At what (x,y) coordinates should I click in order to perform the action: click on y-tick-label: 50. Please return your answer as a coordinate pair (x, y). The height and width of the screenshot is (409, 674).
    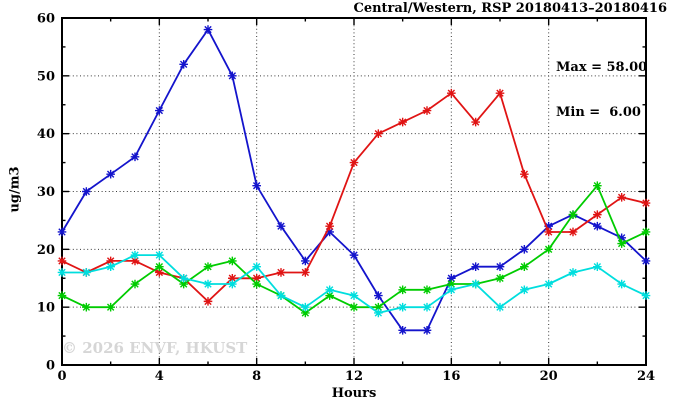
    Looking at the image, I should click on (46, 76).